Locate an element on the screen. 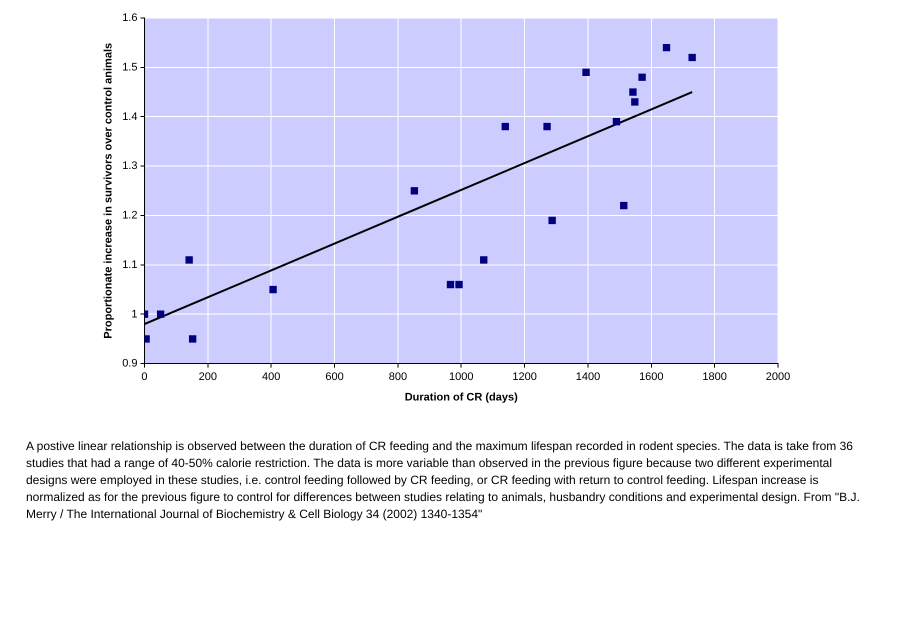 The width and height of the screenshot is (907, 621). x-tick-label: 1000 is located at coordinates (461, 377).